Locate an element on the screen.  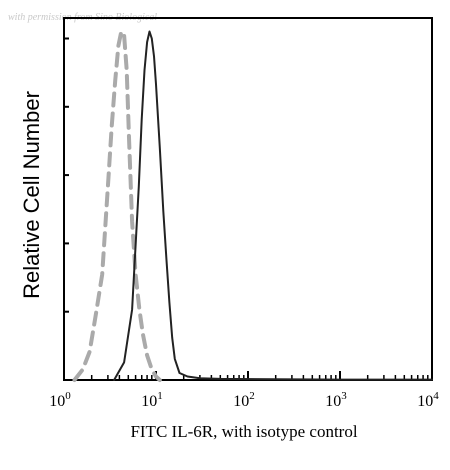
y-axis-label: Relative Cell Number is located at coordinates (31, 195).